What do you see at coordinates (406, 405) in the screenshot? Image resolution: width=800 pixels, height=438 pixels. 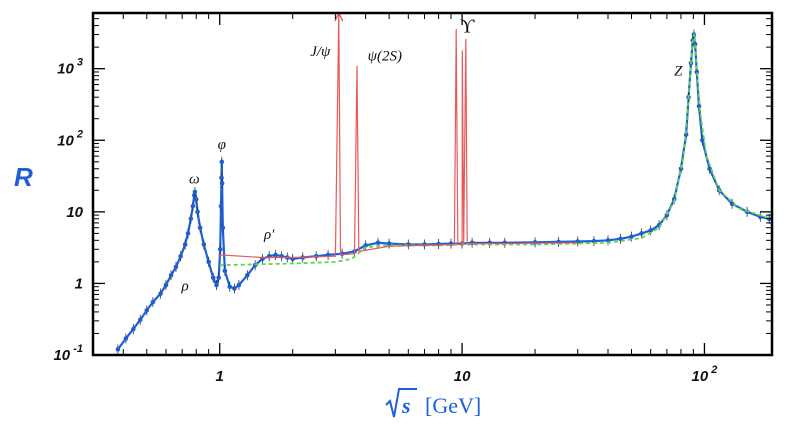 I see `x-axis-symbol: s` at bounding box center [406, 405].